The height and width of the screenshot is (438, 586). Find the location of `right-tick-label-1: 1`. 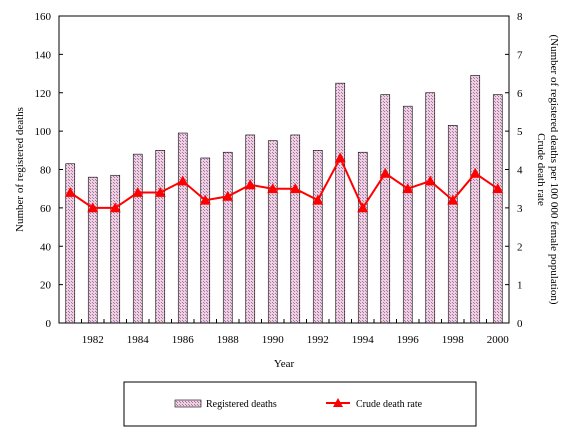

right-tick-label-1: 1 is located at coordinates (520, 286).